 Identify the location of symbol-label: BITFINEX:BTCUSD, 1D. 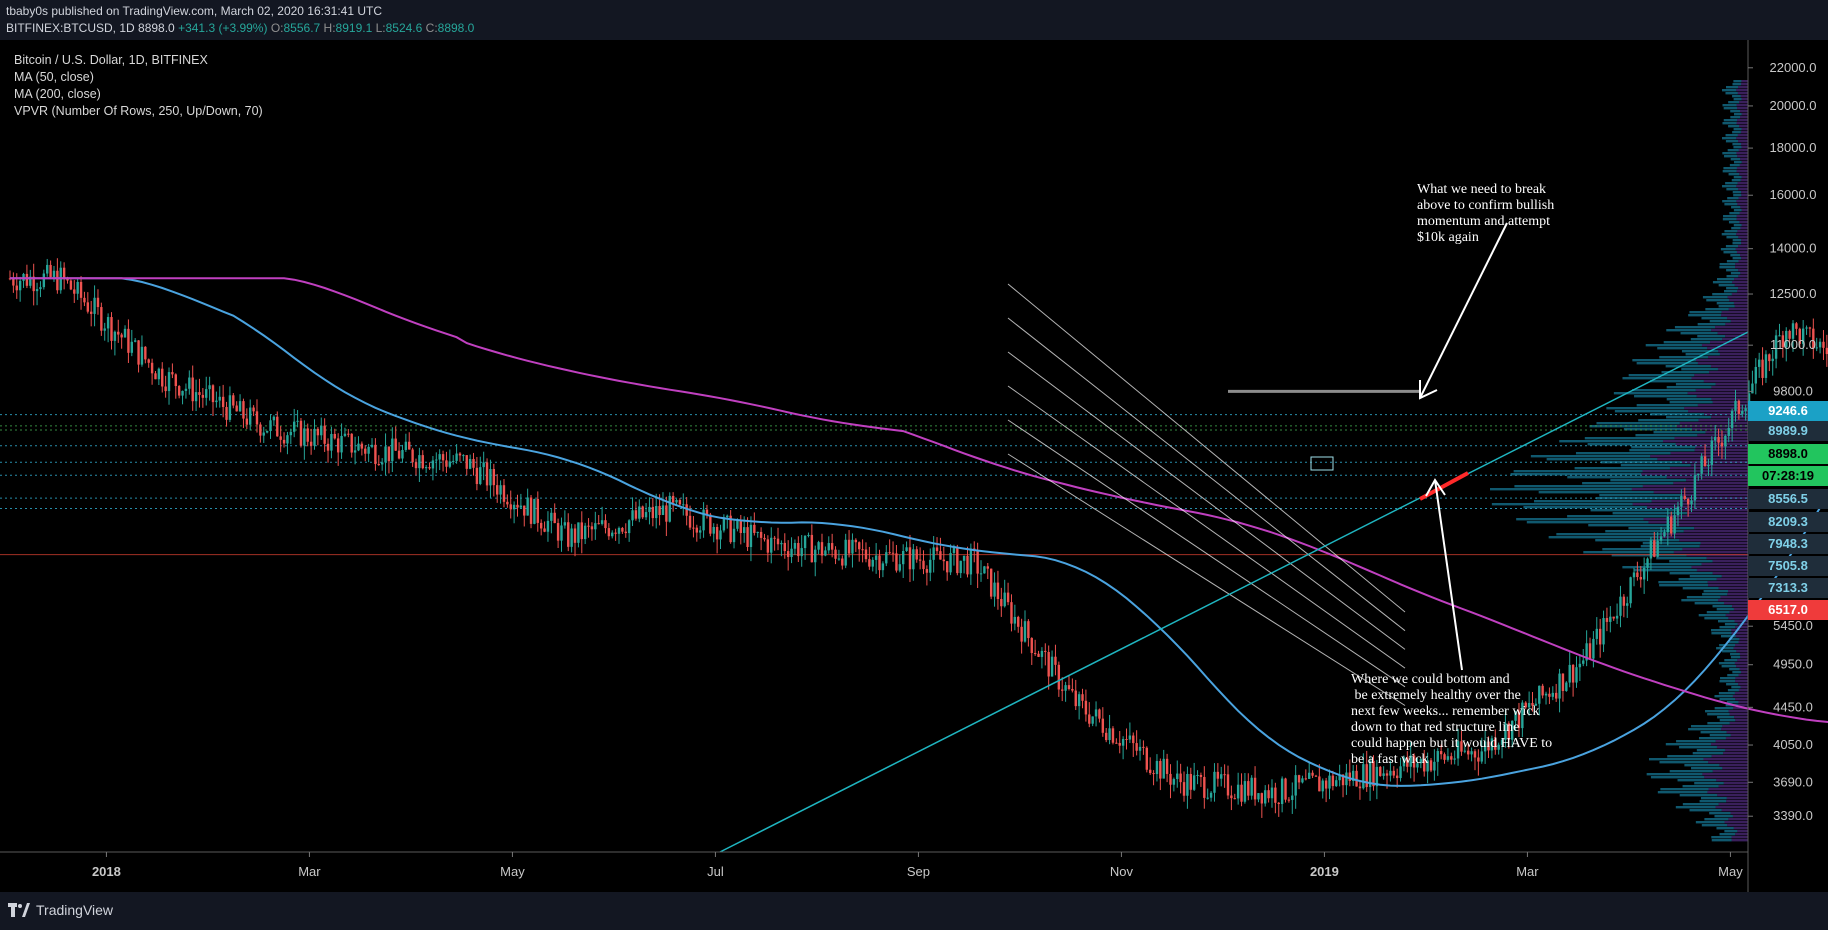
(70, 28).